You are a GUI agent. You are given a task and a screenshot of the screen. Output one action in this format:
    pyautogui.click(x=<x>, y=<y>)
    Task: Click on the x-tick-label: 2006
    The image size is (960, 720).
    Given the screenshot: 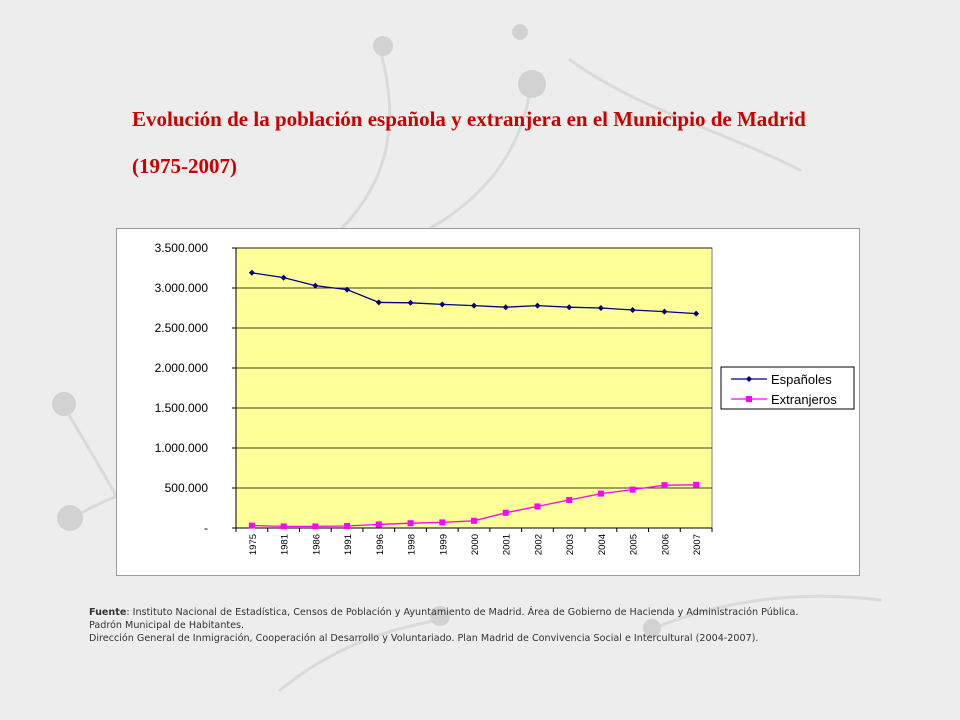 What is the action you would take?
    pyautogui.click(x=665, y=544)
    